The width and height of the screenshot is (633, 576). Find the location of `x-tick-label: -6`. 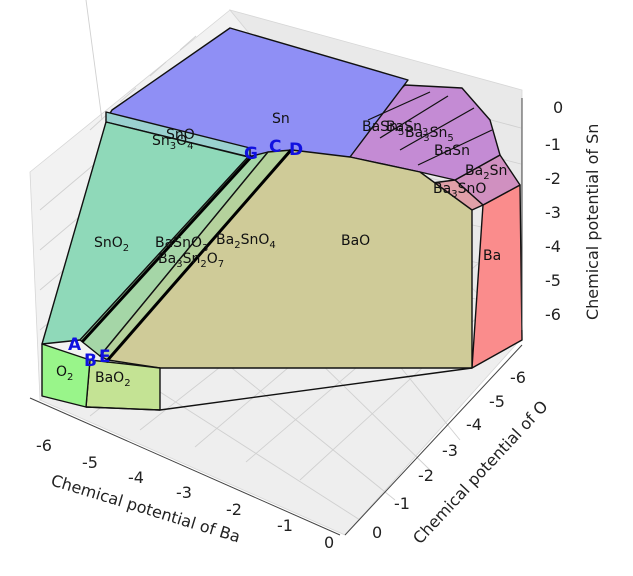

x-tick-label: -6 is located at coordinates (44, 445).